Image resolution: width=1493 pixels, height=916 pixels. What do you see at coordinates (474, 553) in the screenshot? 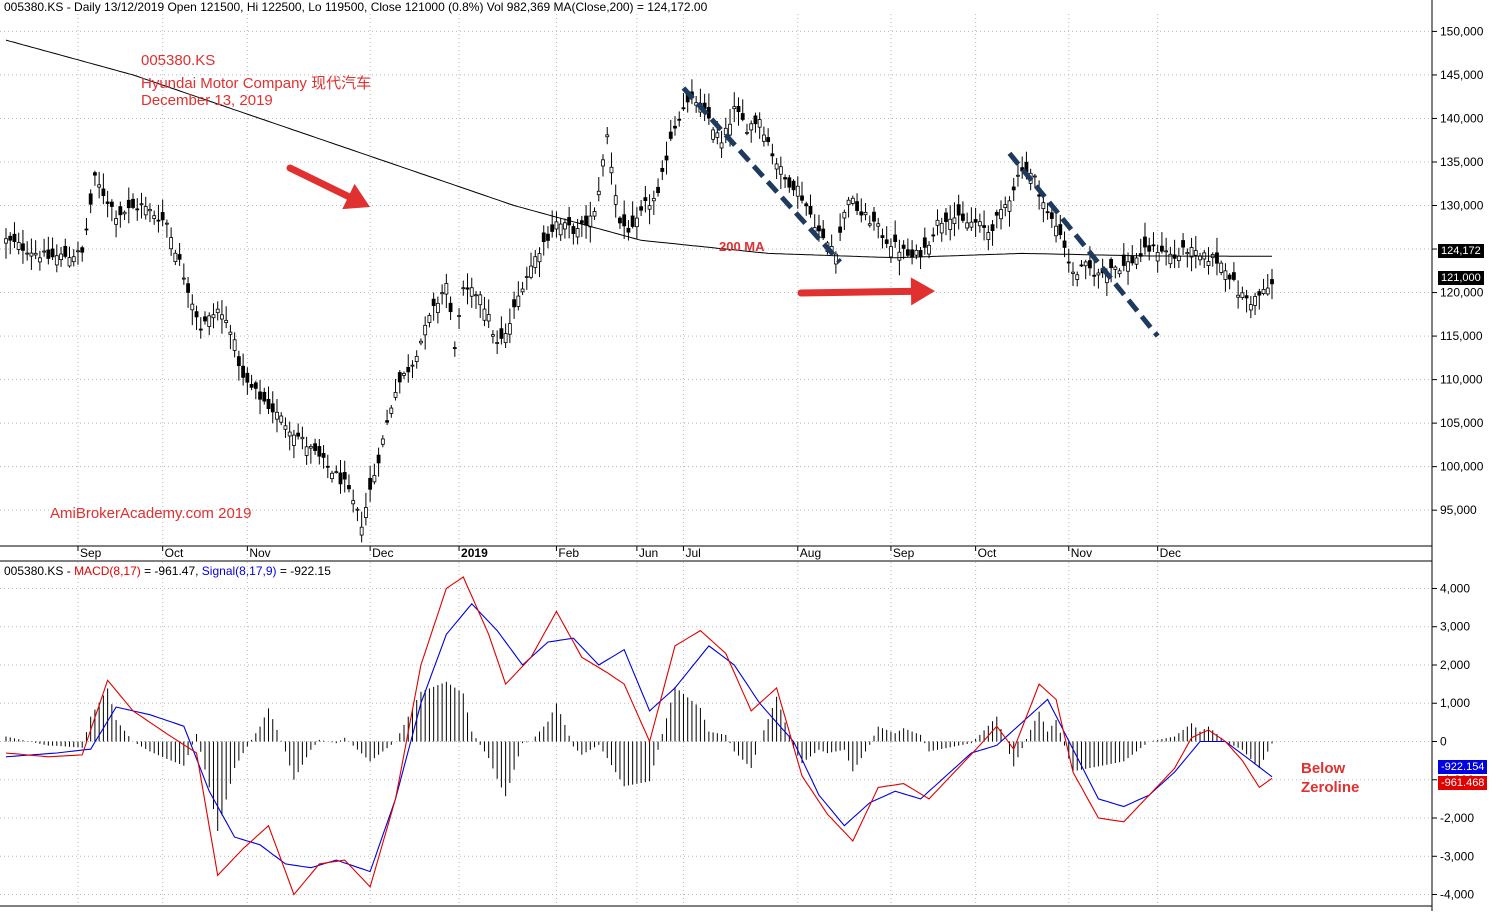
I see `month-label: 2019` at bounding box center [474, 553].